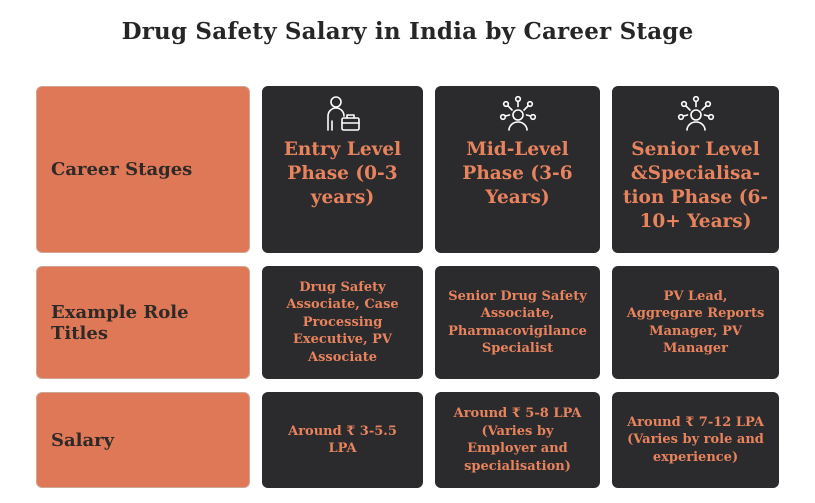 This screenshot has height=503, width=815. I want to click on stage-card-entry: Entry Level Phase (0-3 years), so click(342, 169).